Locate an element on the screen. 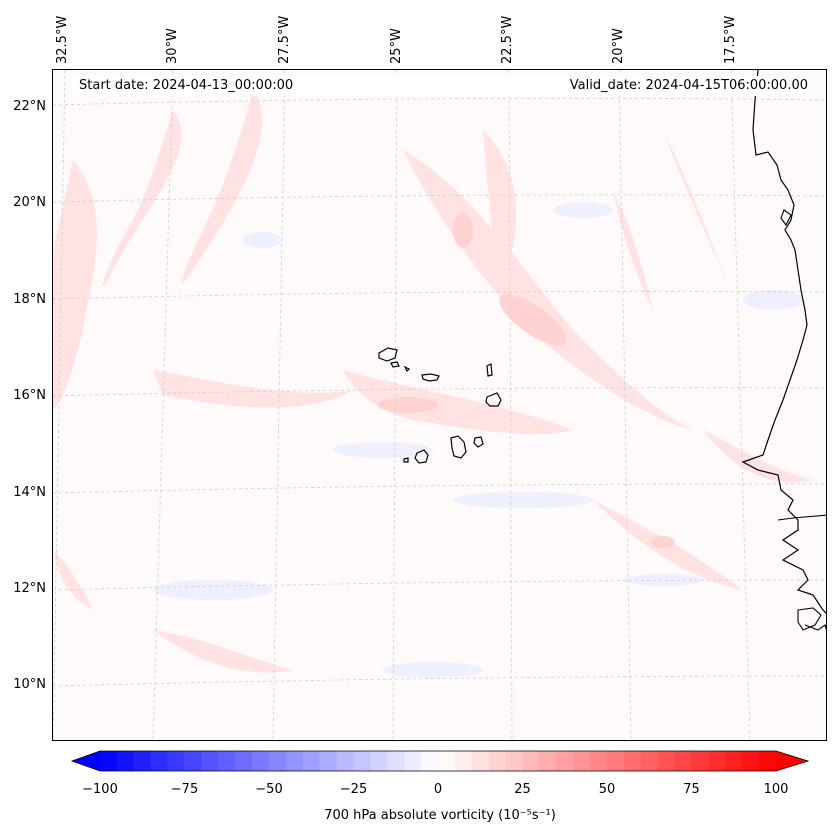 Image resolution: width=837 pixels, height=839 pixels. colorbar-tick-label: 25 is located at coordinates (522, 789).